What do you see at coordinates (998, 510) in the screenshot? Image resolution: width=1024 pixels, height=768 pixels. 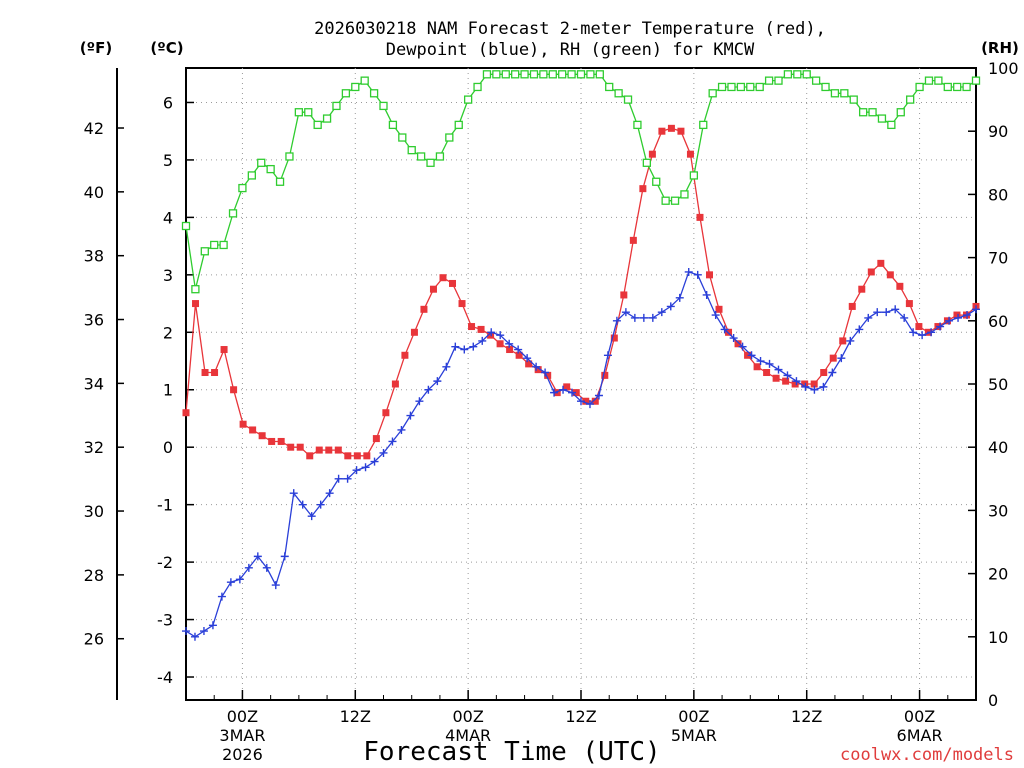 I see `rh-tick-label: 30` at bounding box center [998, 510].